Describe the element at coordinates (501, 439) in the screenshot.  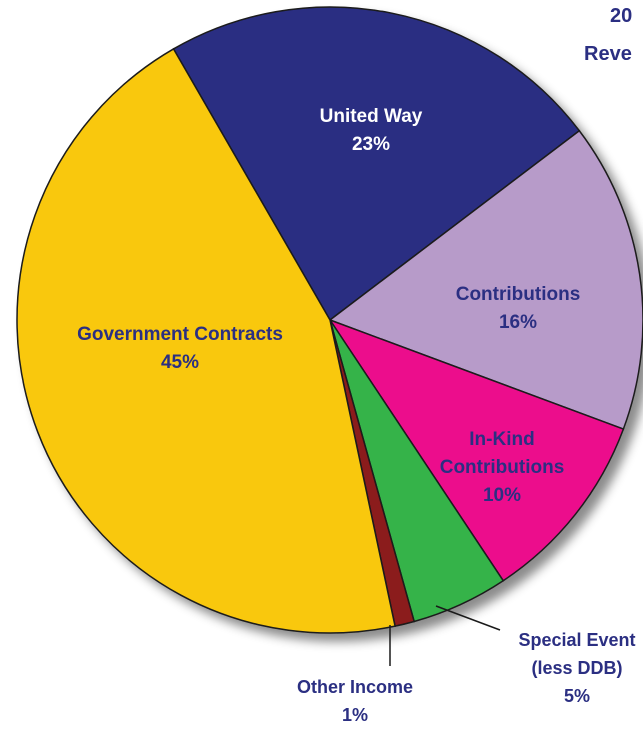
I see `slice-label-in-kind-line-1: In-Kind` at that location.